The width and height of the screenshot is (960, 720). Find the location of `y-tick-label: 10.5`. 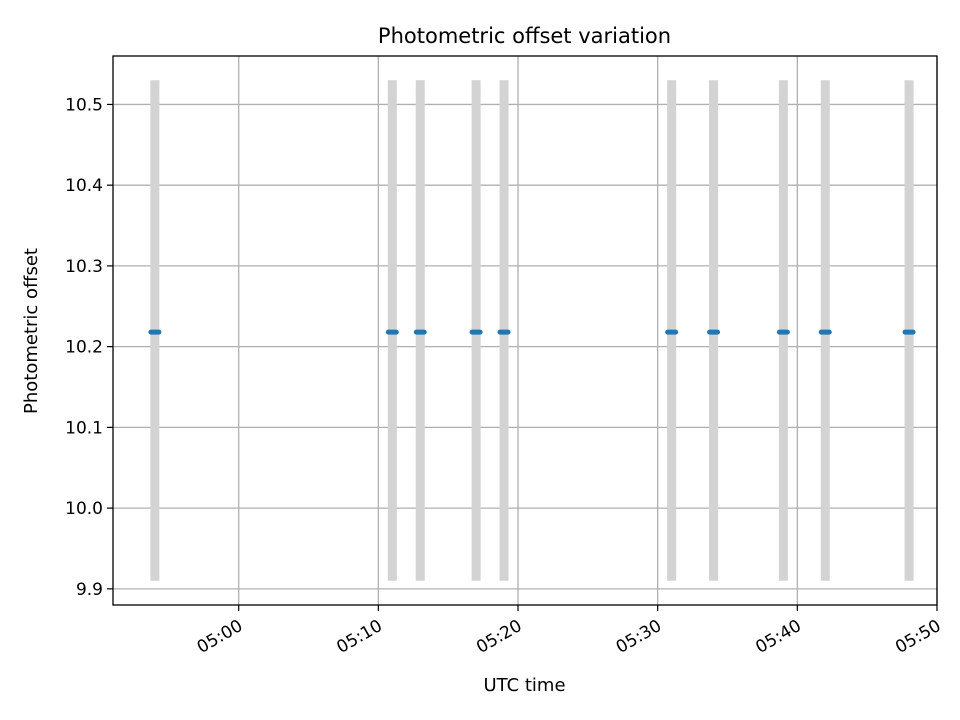

y-tick-label: 10.5 is located at coordinates (84, 105).